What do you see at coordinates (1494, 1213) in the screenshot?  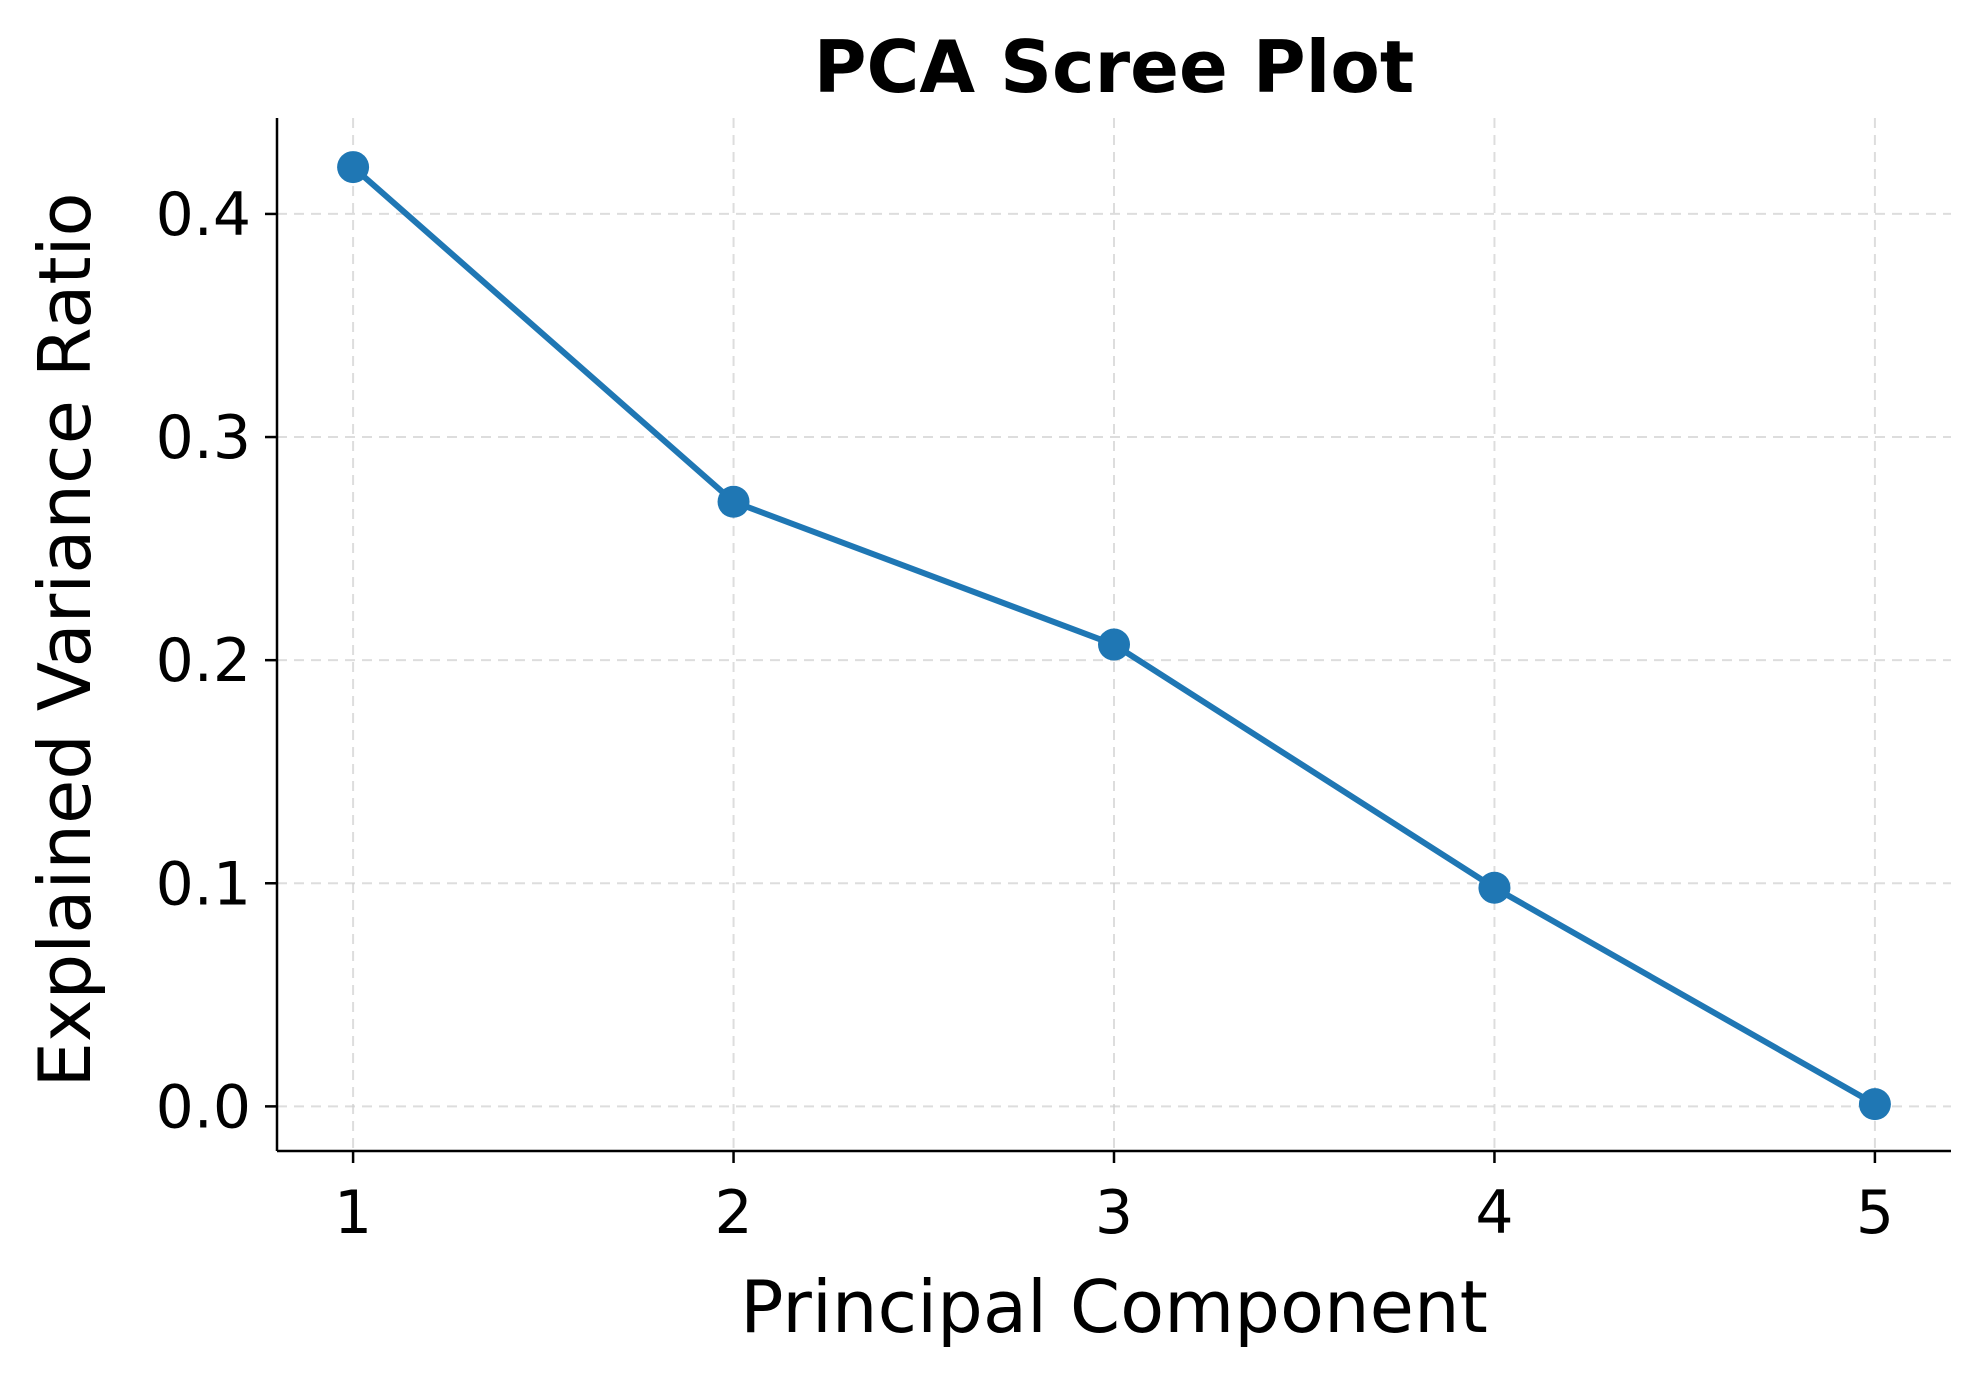 I see `x-tick-label: 4` at bounding box center [1494, 1213].